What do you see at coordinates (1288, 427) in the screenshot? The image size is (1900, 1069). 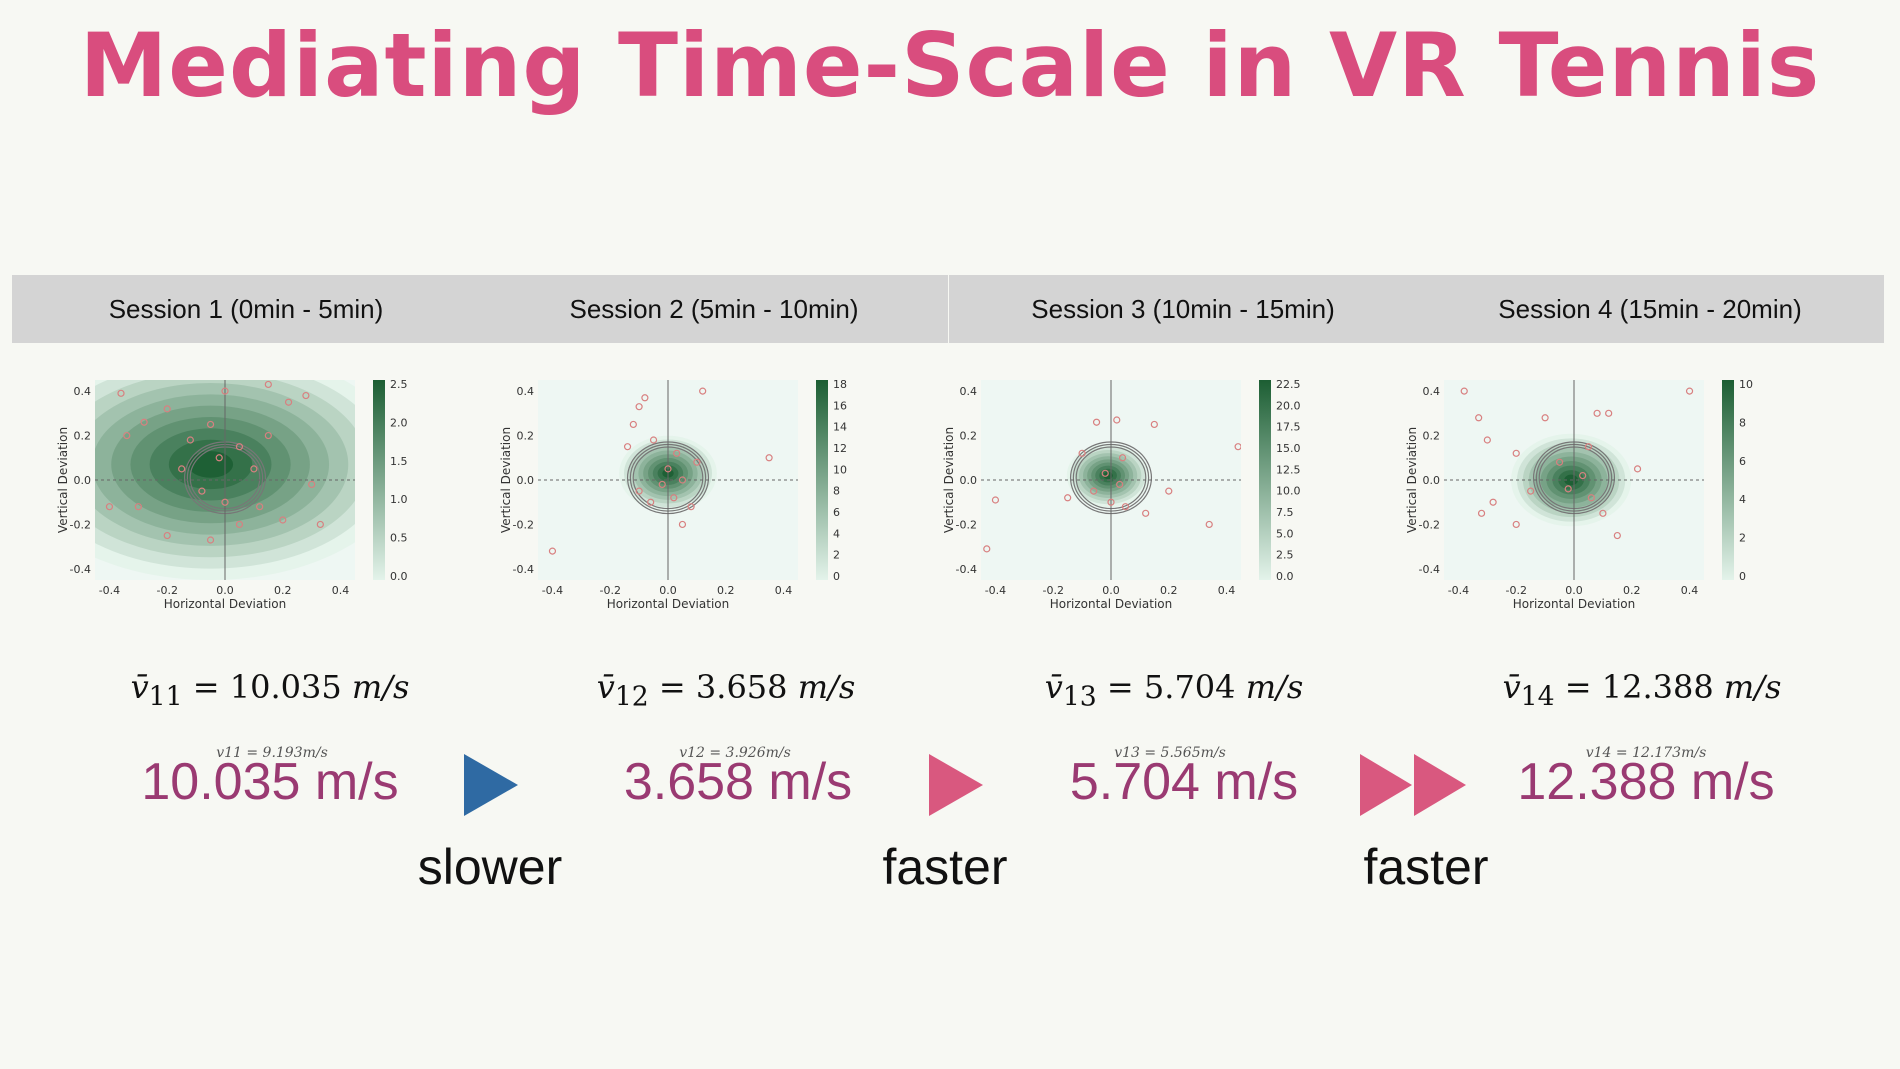 I see `colorbar-tick-label: 17.5` at bounding box center [1288, 427].